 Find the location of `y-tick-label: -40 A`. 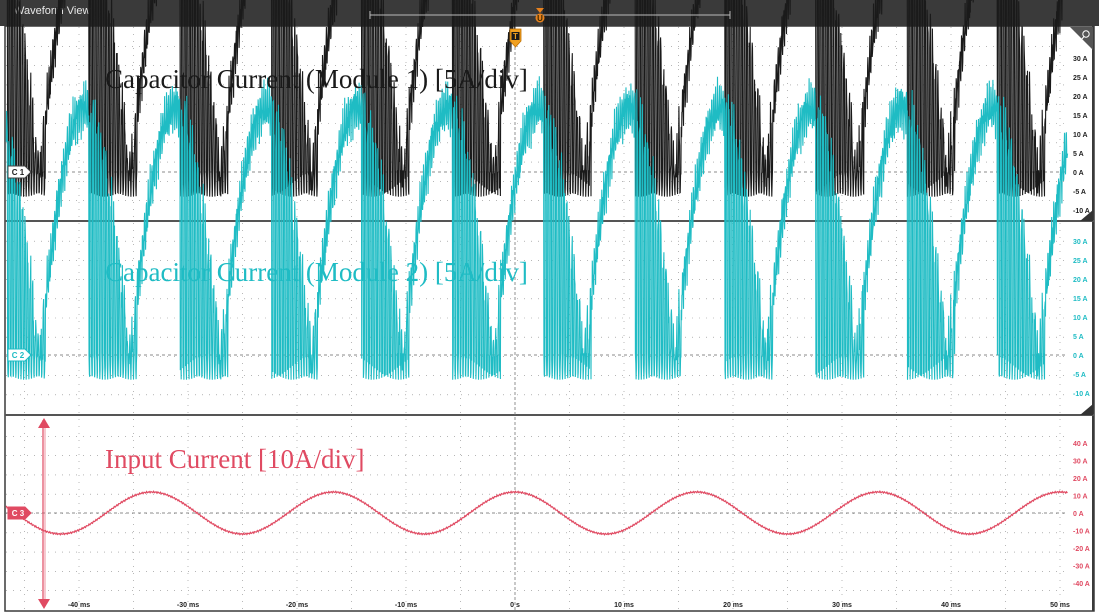

y-tick-label: -40 A is located at coordinates (1081, 584).